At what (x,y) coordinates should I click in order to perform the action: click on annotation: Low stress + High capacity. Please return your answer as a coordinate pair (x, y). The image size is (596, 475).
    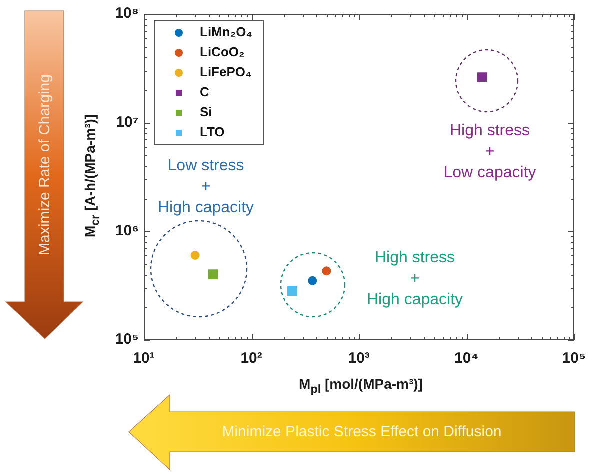
    Looking at the image, I should click on (206, 186).